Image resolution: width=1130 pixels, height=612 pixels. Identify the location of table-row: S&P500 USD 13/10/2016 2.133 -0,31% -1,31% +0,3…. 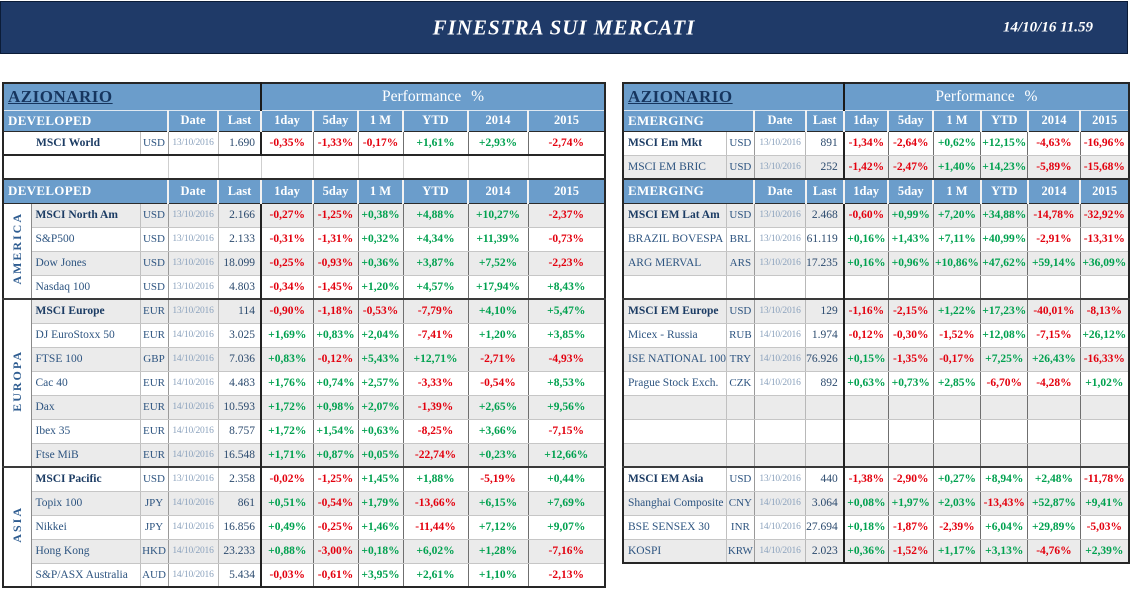
(304, 239).